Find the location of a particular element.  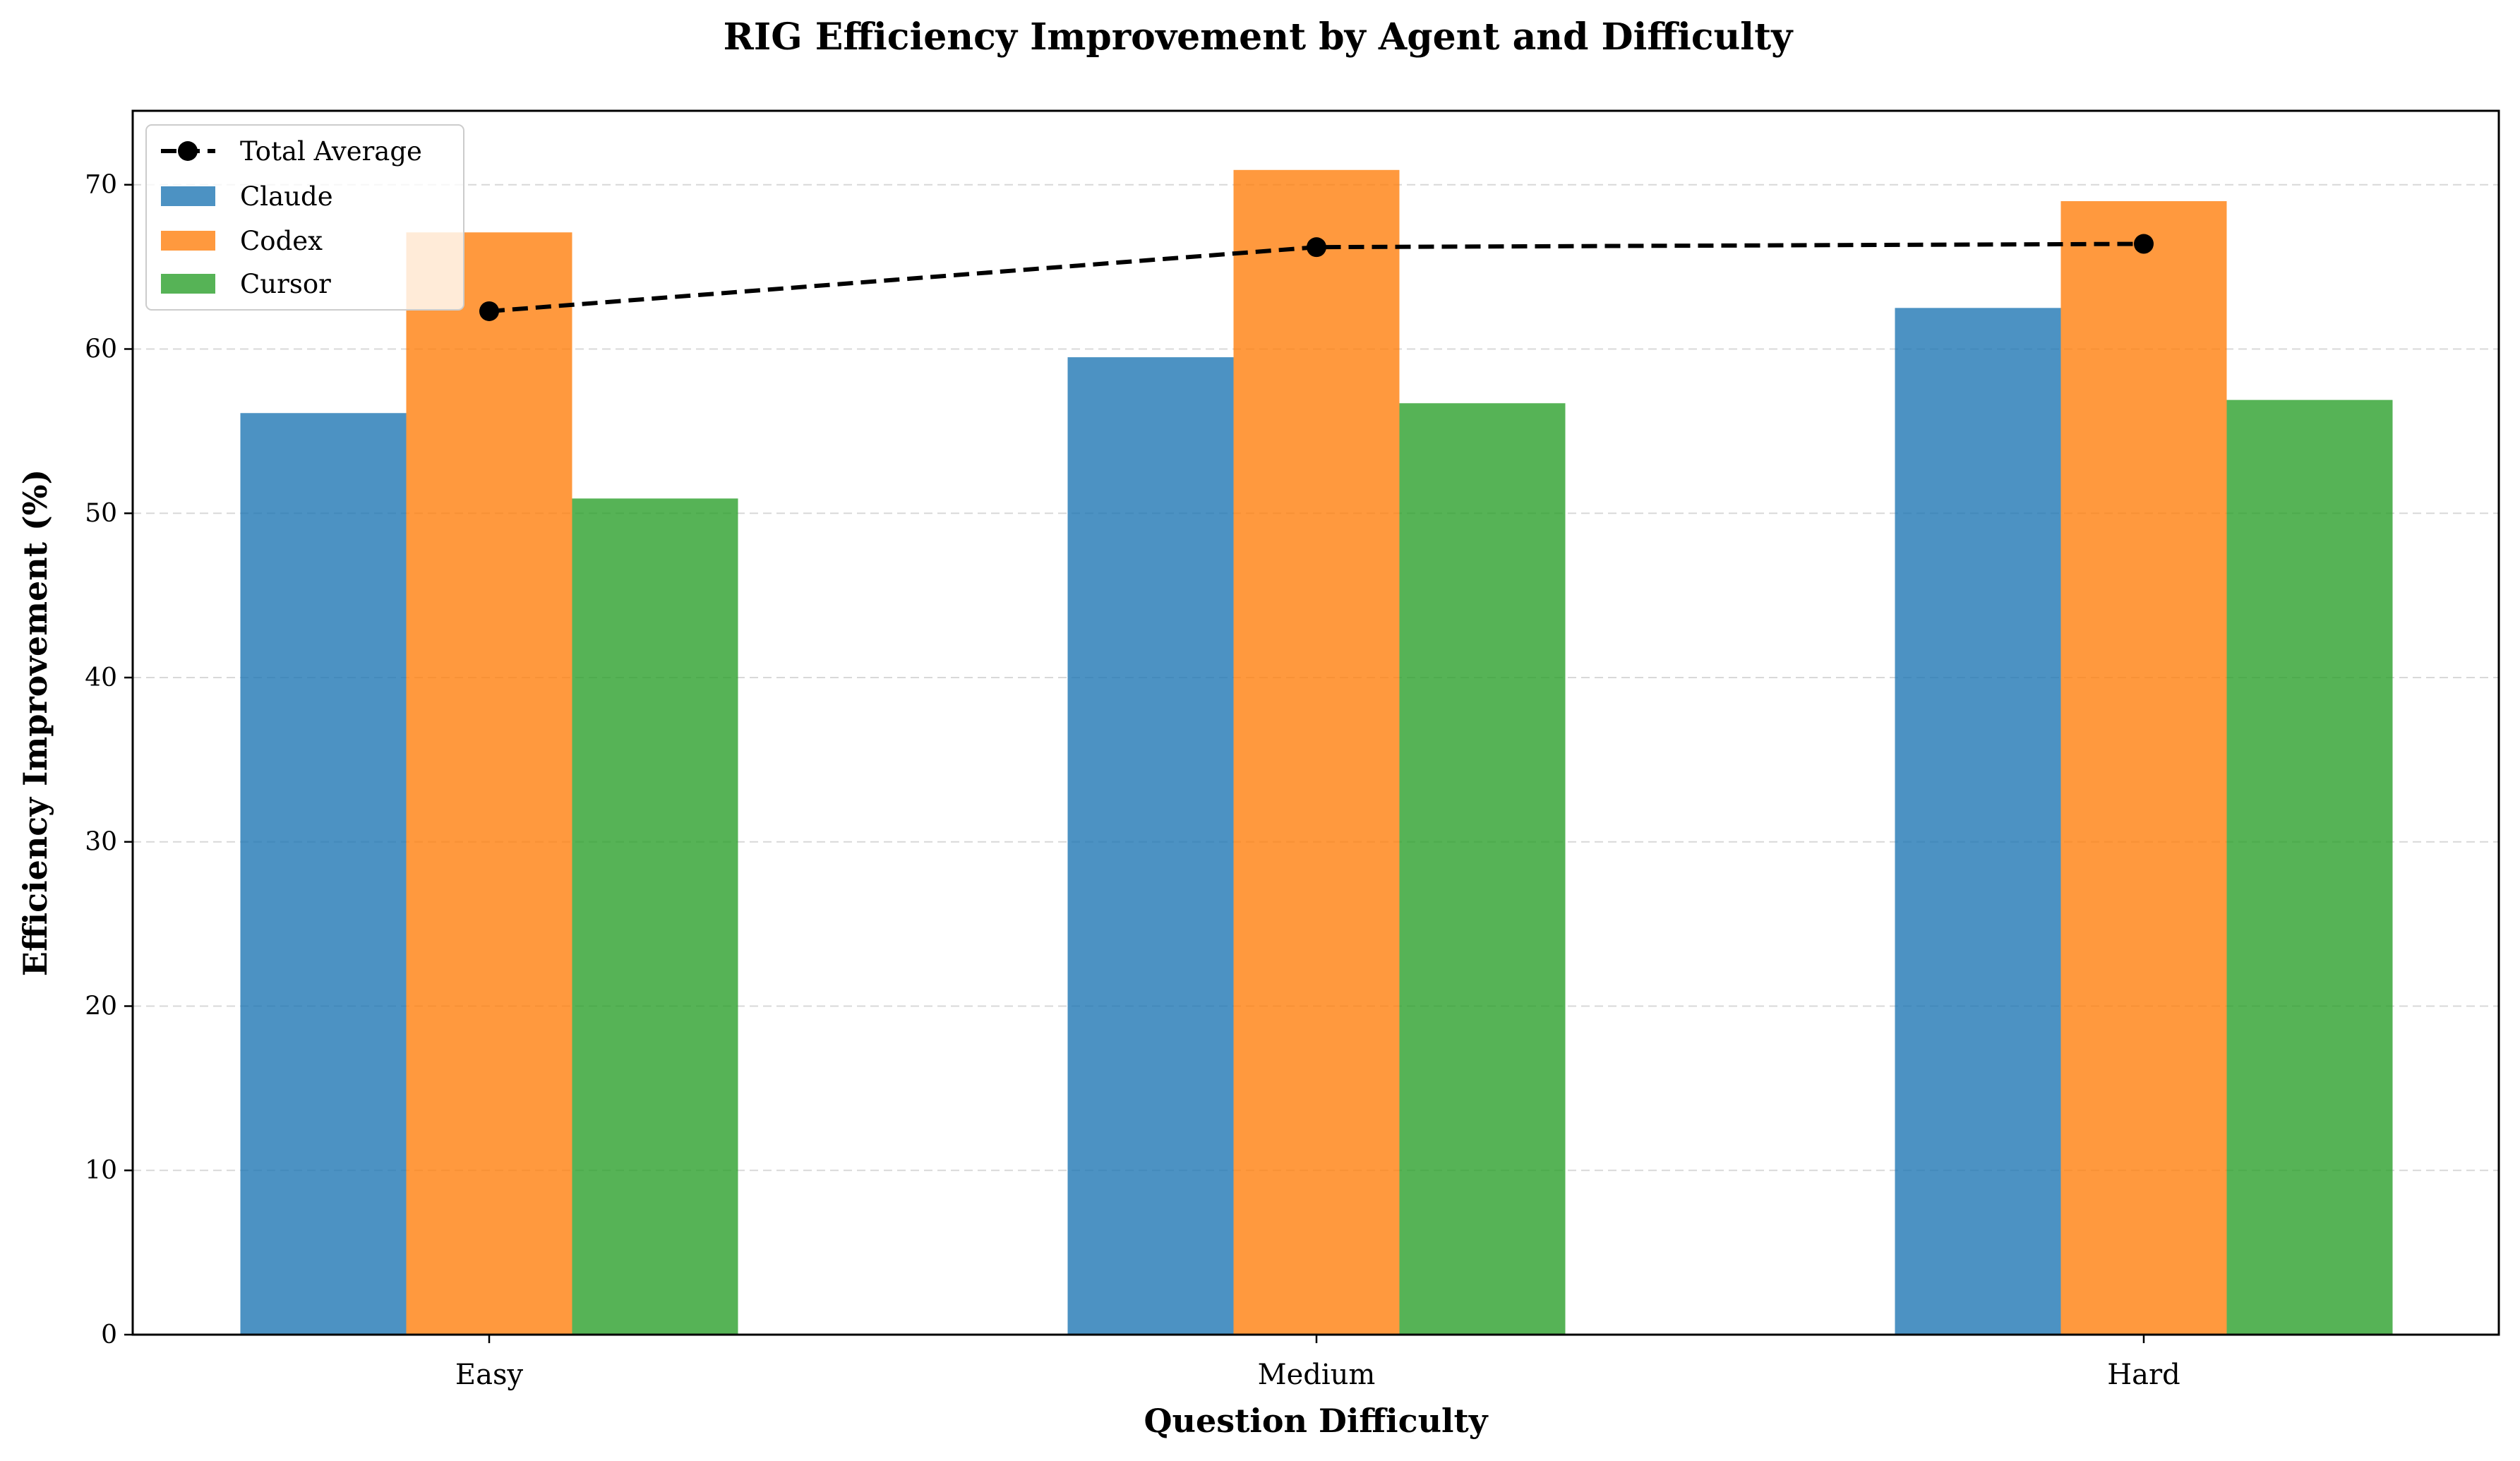

x-axis-label: Question Difficulty is located at coordinates (1316, 1421).